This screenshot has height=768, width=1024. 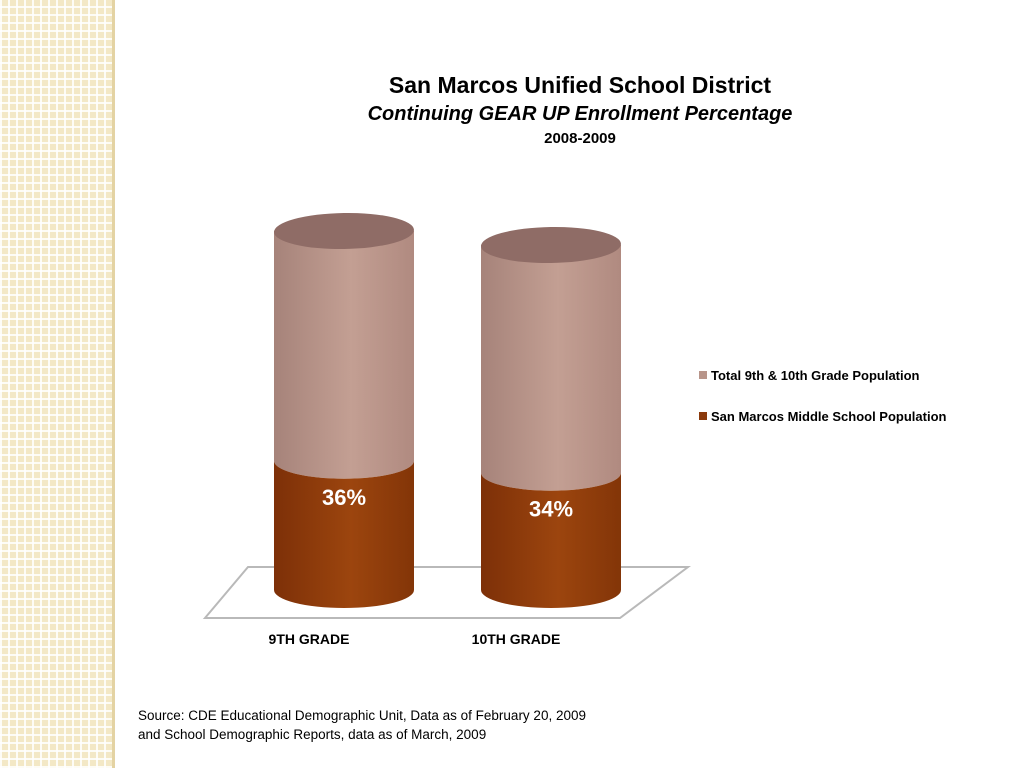 What do you see at coordinates (56, 384) in the screenshot?
I see `decorative-side-pattern` at bounding box center [56, 384].